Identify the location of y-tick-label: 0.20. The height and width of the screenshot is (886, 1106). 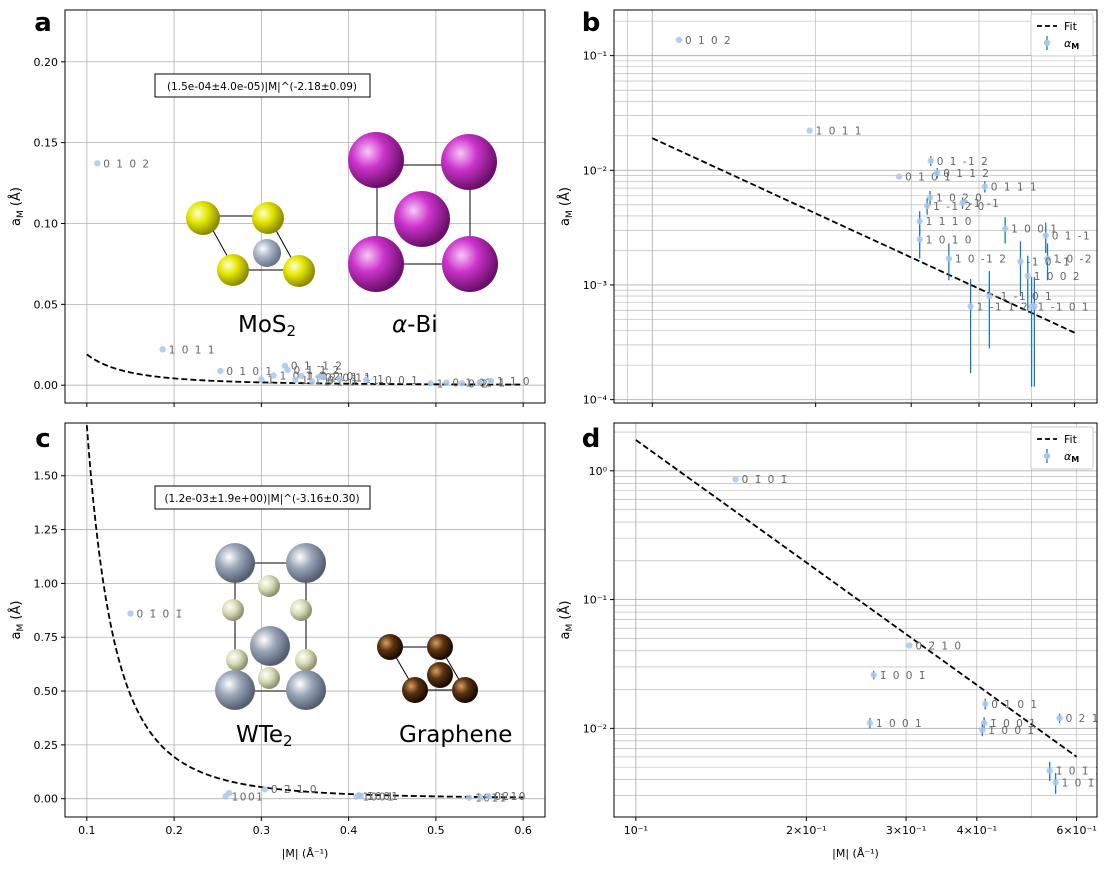
(46, 62).